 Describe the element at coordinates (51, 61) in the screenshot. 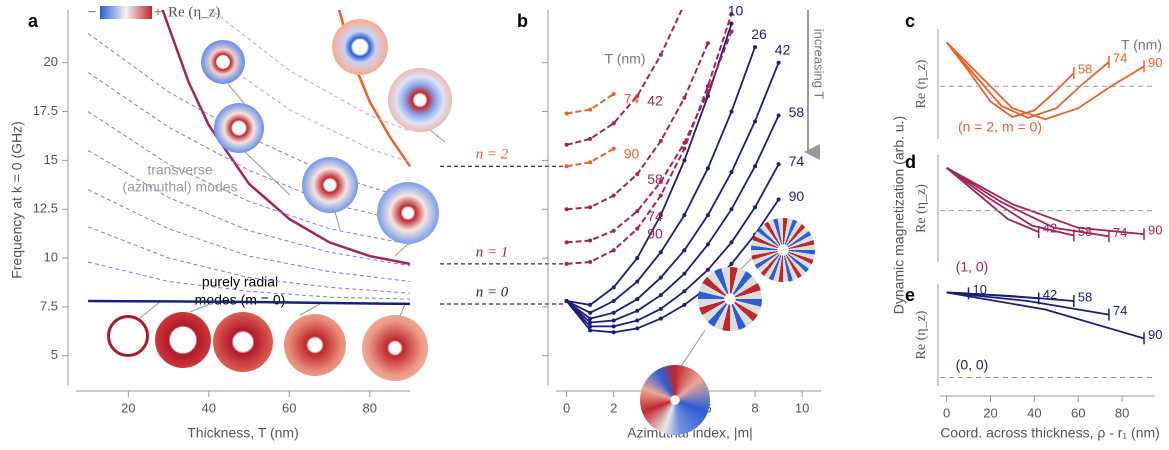

I see `y-tick-label: 20` at that location.